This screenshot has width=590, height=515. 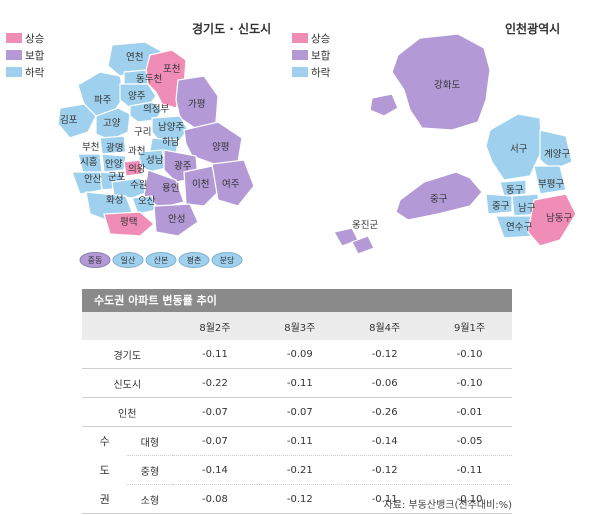 I want to click on label-dongducheon: 동두천, so click(x=149, y=79).